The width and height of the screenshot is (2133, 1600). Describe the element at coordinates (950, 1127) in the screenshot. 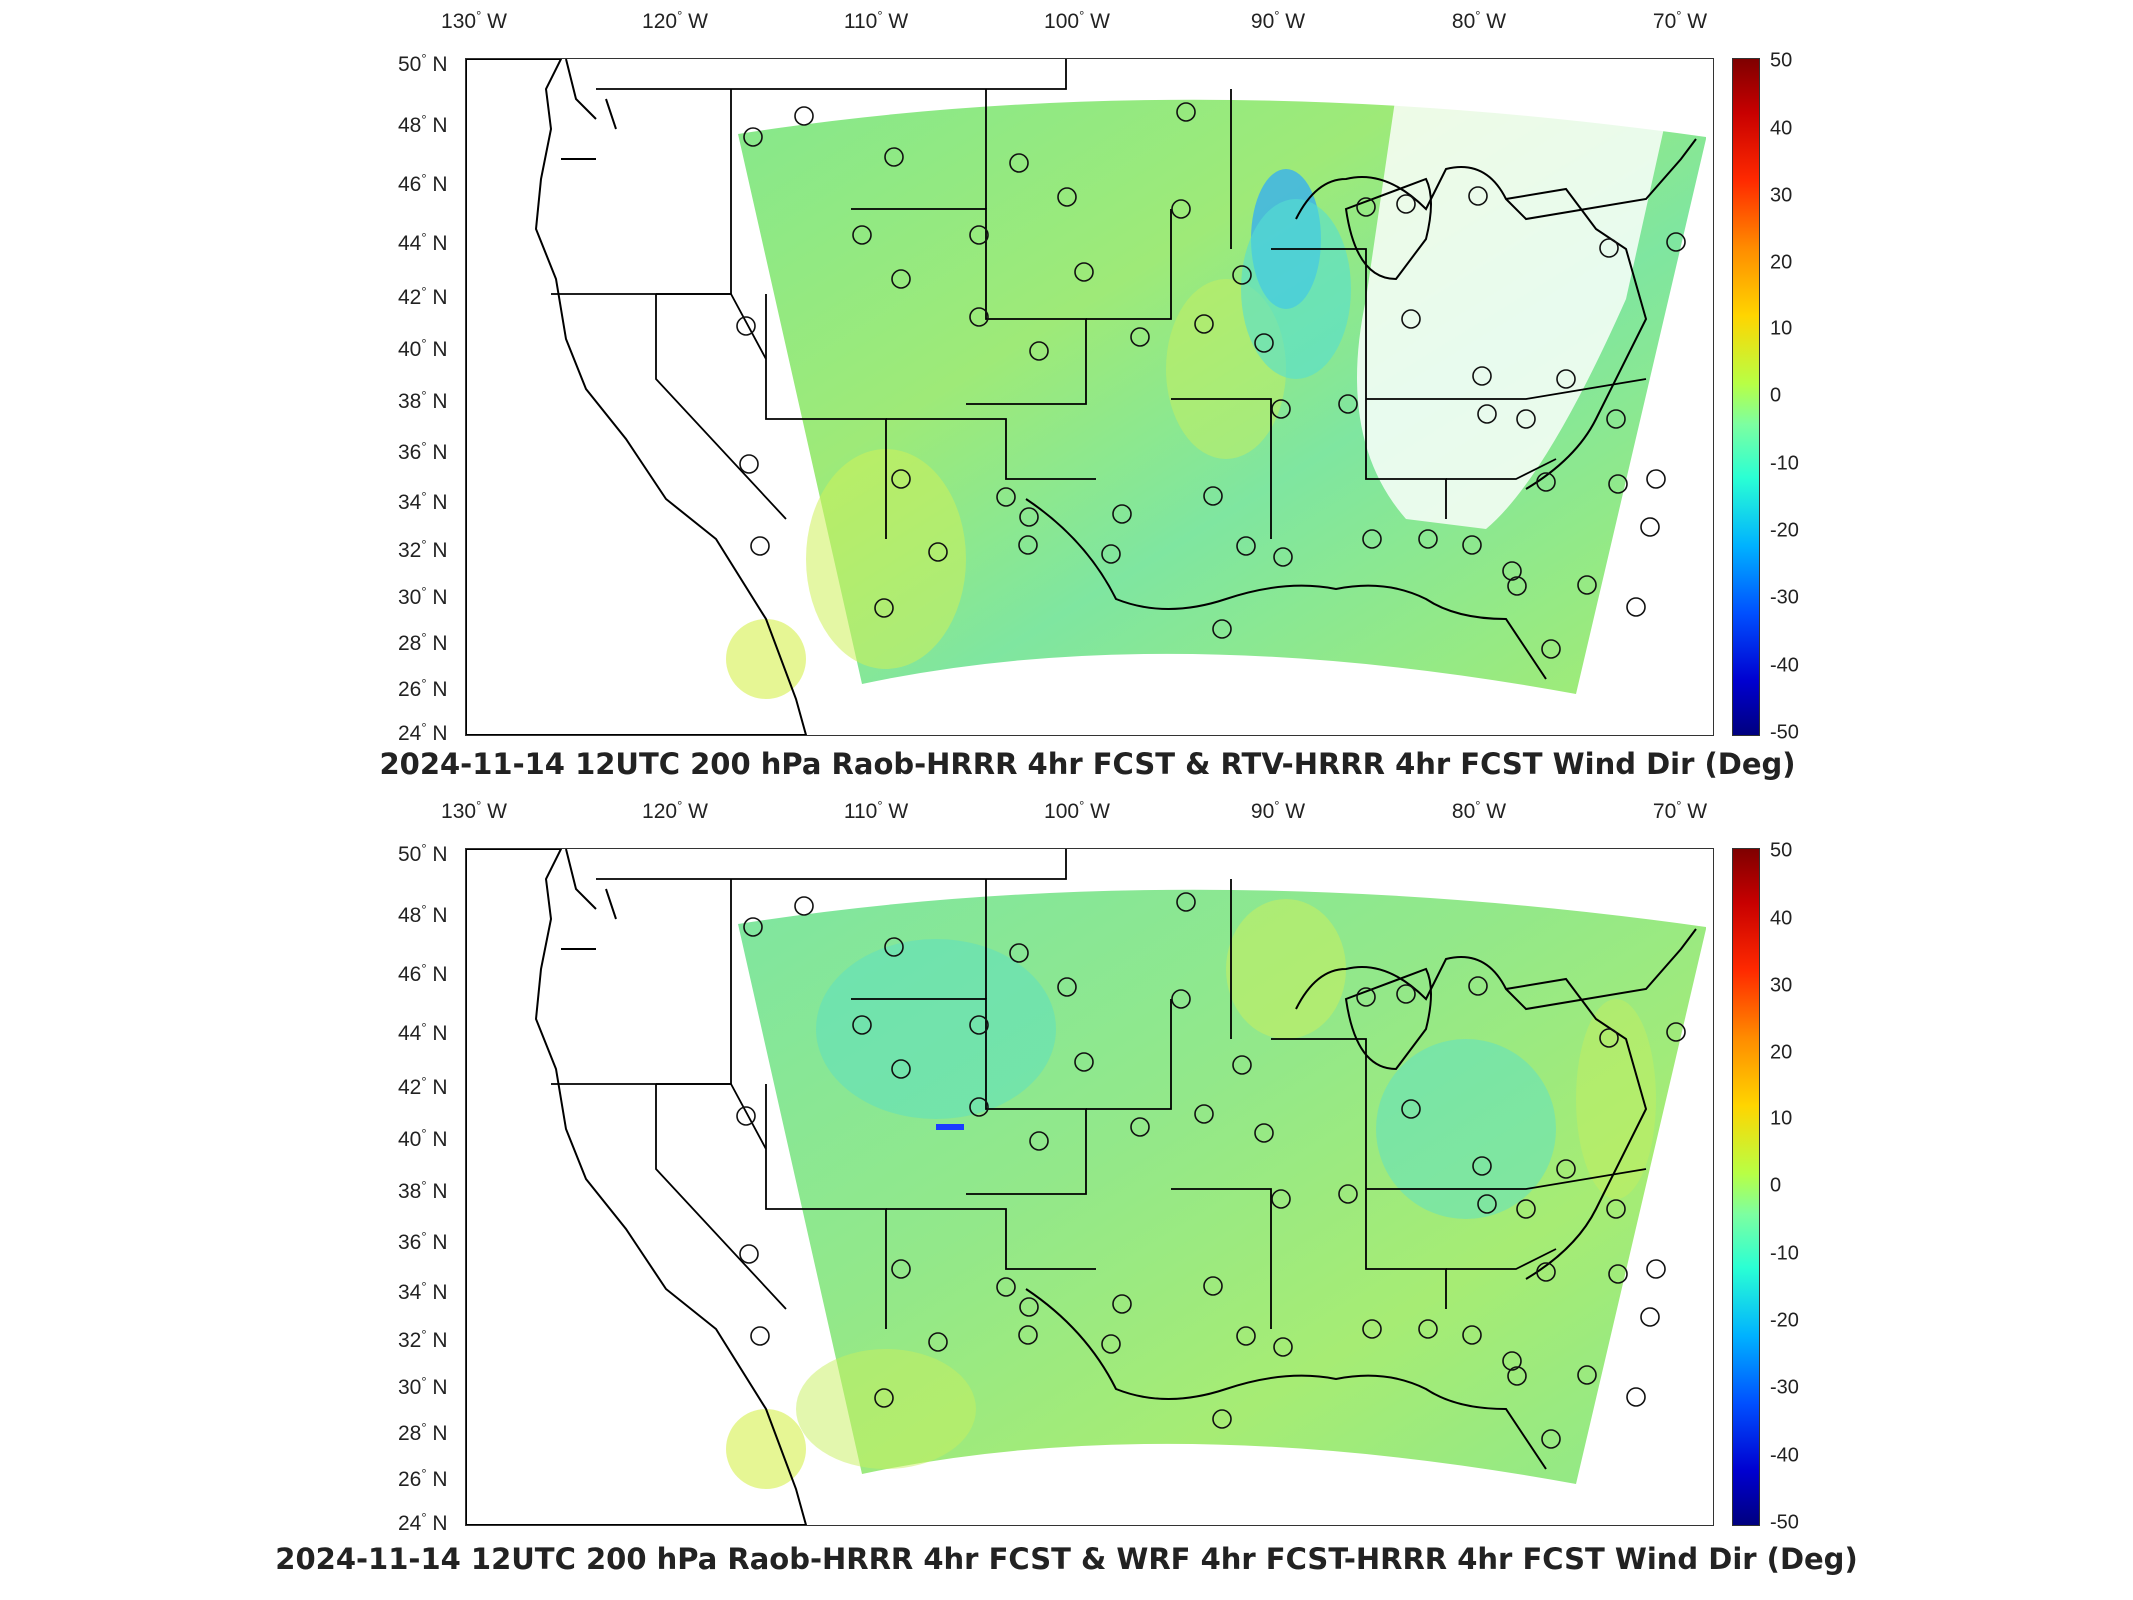

I see `blue-anomaly` at that location.